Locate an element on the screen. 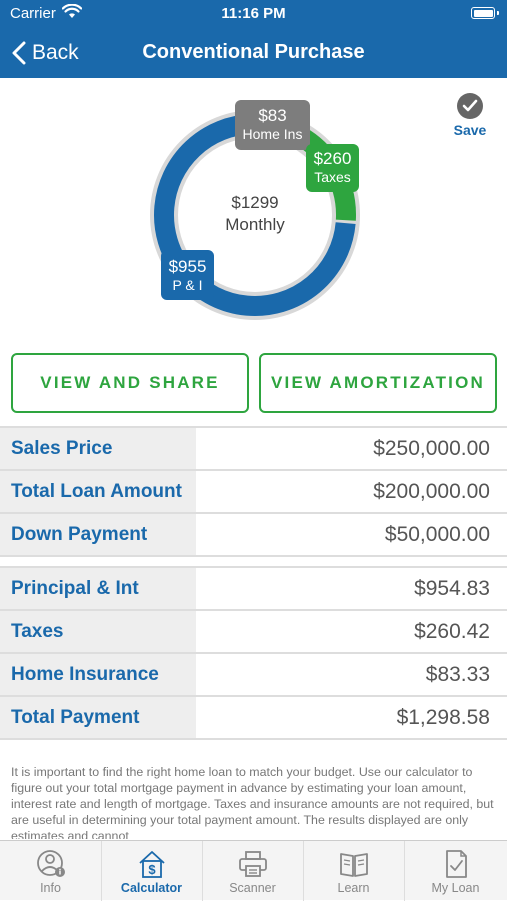 This screenshot has height=901, width=507. row-label: Principal & Int is located at coordinates (98, 588).